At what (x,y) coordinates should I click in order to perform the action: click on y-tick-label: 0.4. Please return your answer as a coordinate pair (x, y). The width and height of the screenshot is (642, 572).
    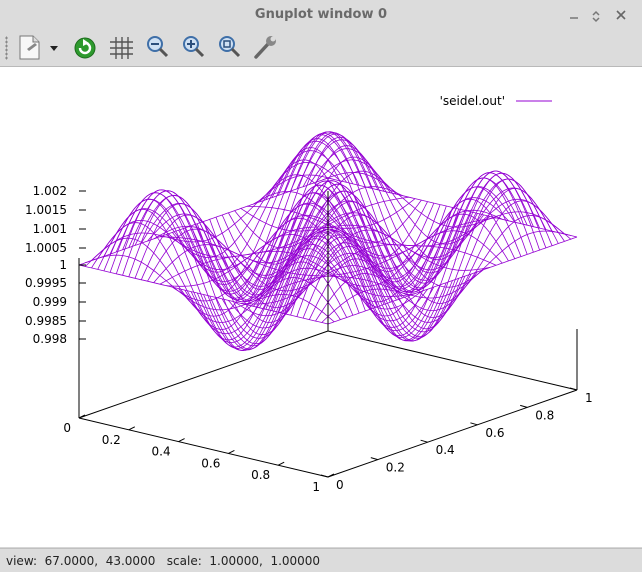
    Looking at the image, I should click on (445, 450).